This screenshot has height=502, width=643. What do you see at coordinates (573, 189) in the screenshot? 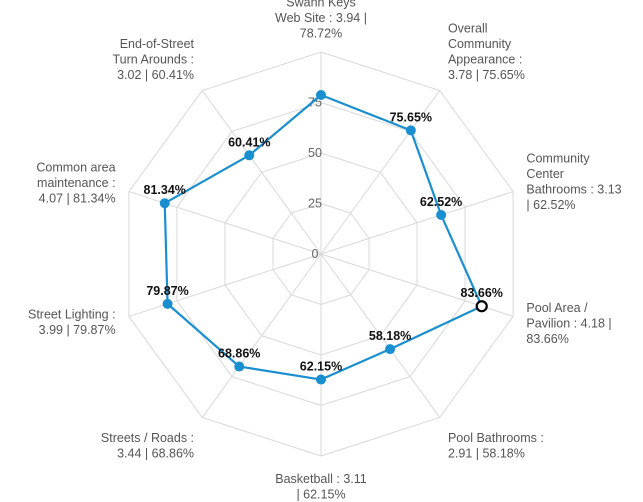
I see `axis-label-line: Bathrooms : 3.13` at bounding box center [573, 189].